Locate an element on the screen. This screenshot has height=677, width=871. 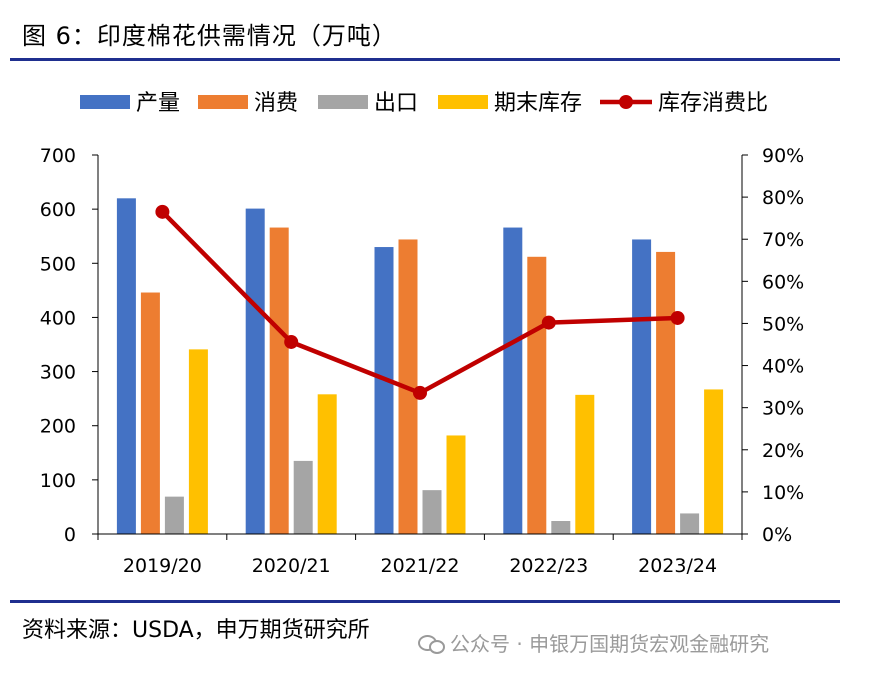
right-tick-label: 30% is located at coordinates (783, 409).